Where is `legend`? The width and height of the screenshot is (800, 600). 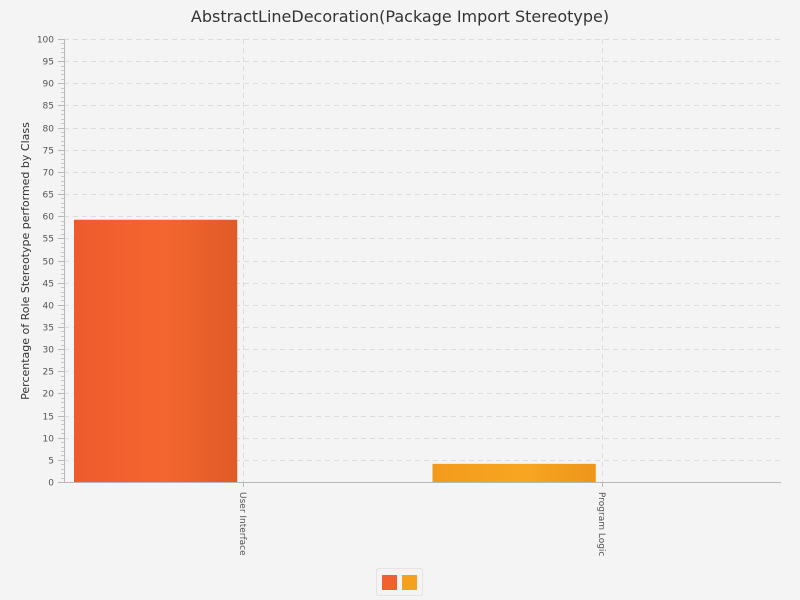
legend is located at coordinates (399, 582).